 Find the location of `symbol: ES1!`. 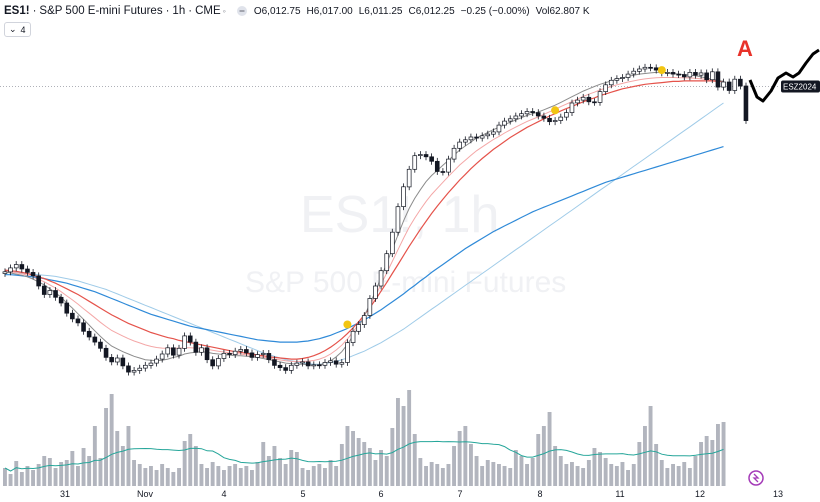

symbol: ES1! is located at coordinates (17, 11).